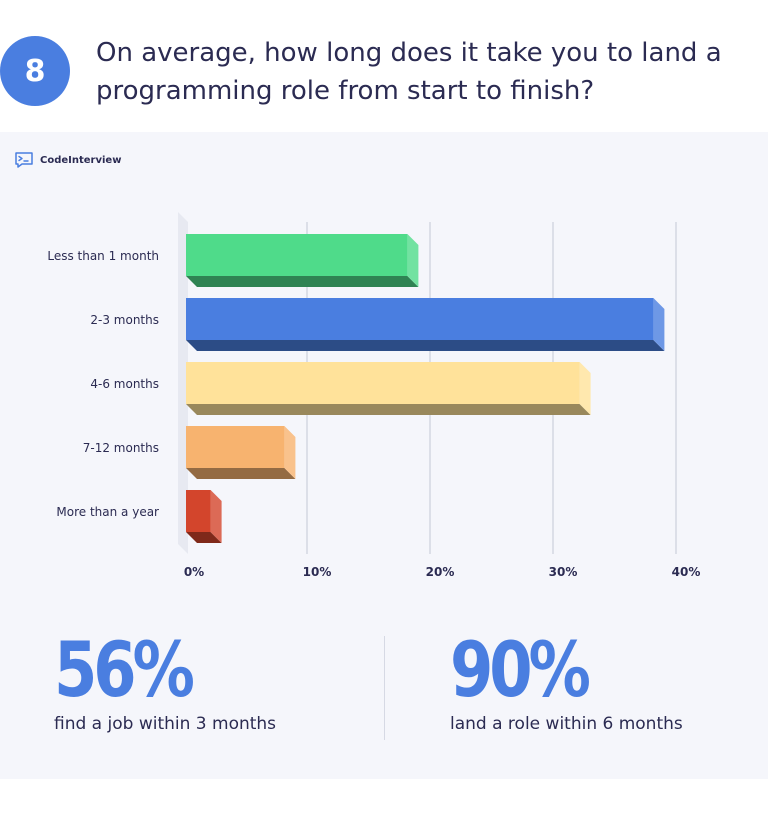 This screenshot has height=817, width=768. Describe the element at coordinates (384, 688) in the screenshot. I see `stats-divider` at that location.